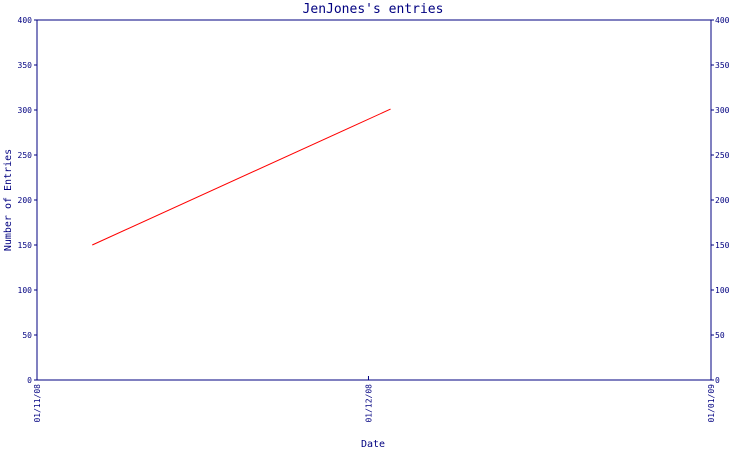 The height and width of the screenshot is (450, 750). I want to click on y2-tick-label: 50, so click(720, 335).